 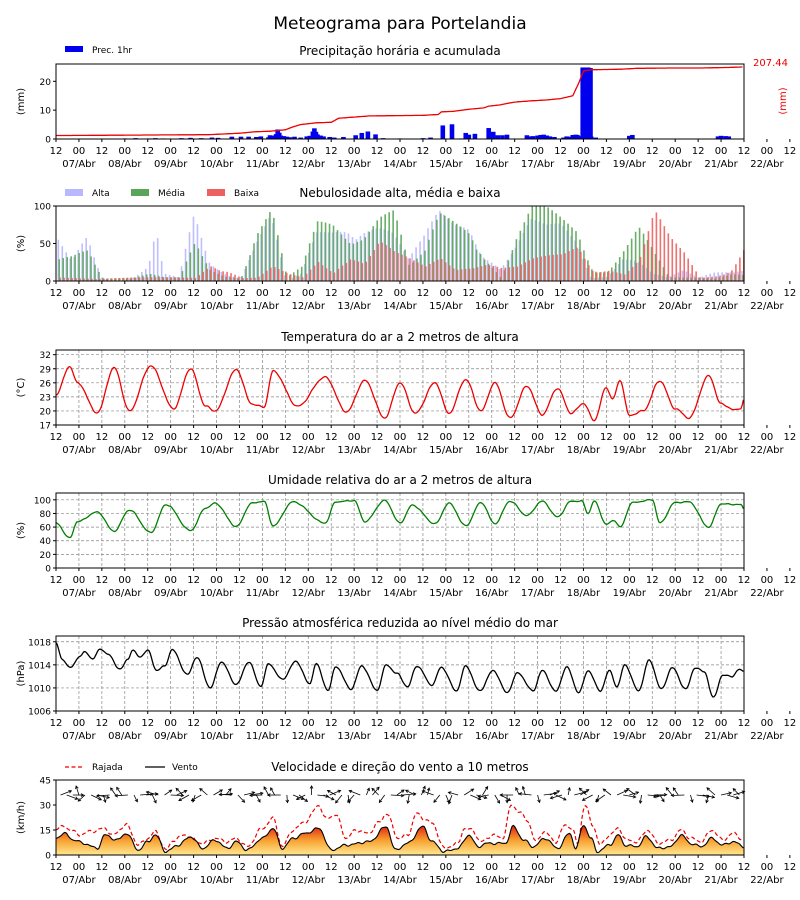 I want to click on legend-cloud-swatch, so click(x=74, y=192).